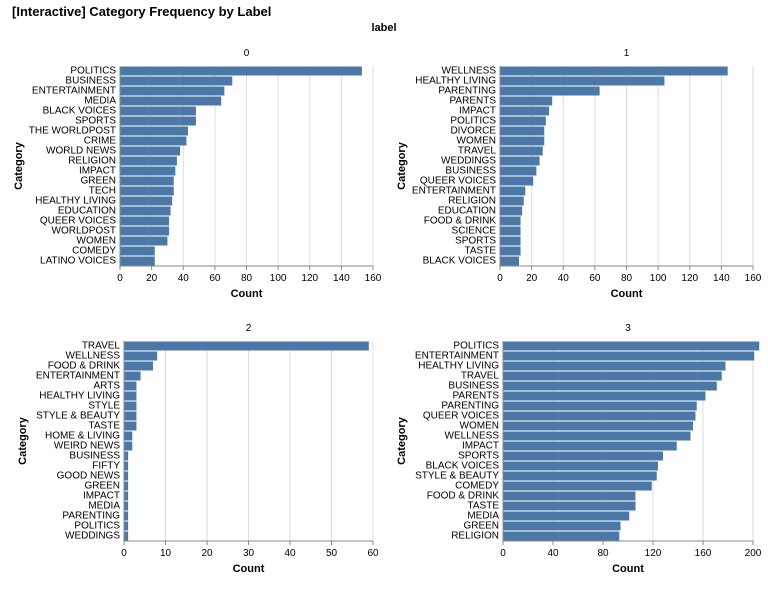  I want to click on x-tick-label: 60, so click(215, 278).